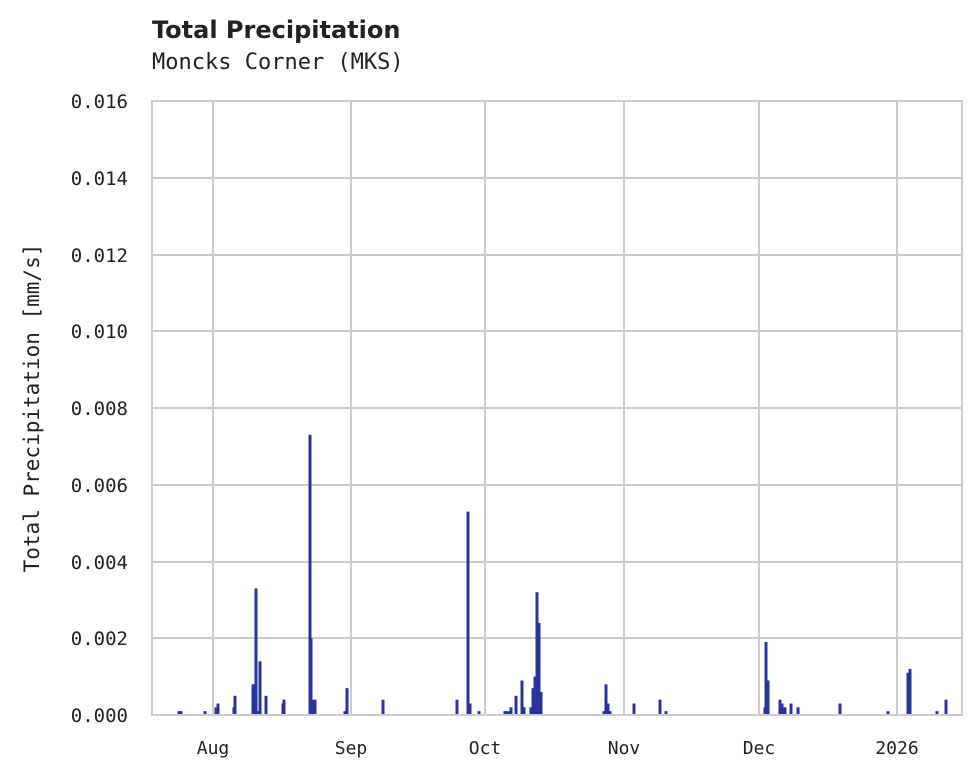 The image size is (980, 780). What do you see at coordinates (276, 30) in the screenshot?
I see `chart-title: Total Precipitation` at bounding box center [276, 30].